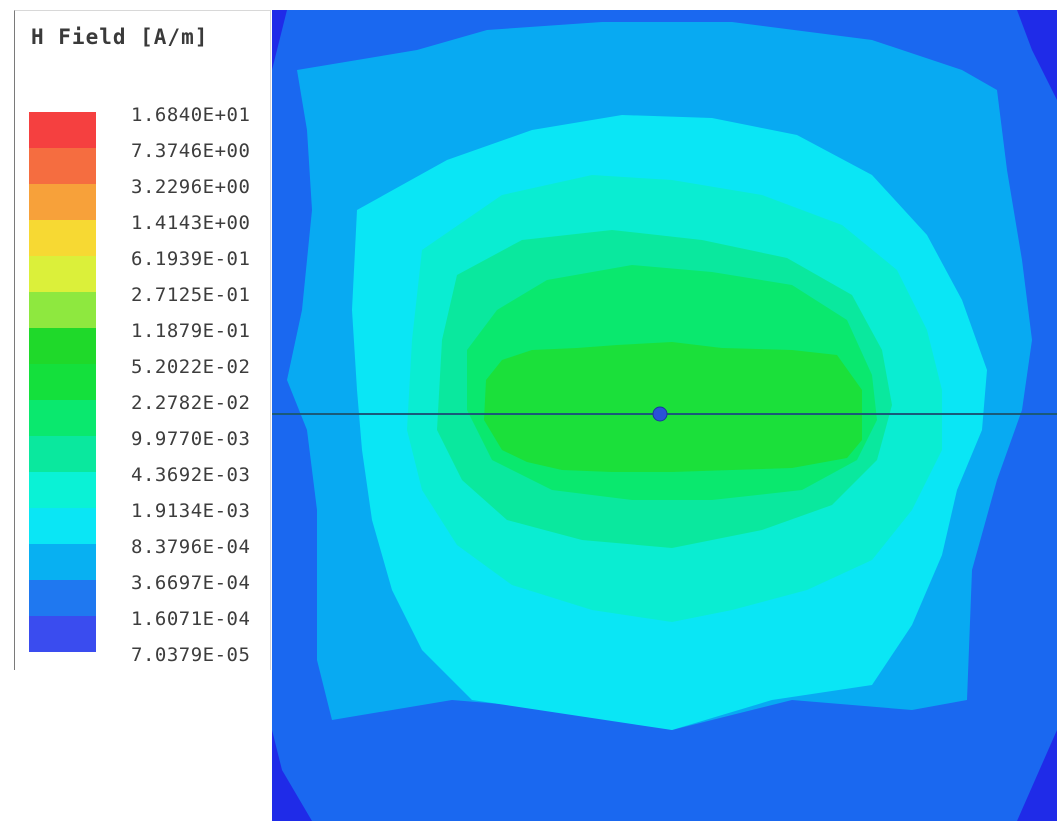 The image size is (1061, 834). Describe the element at coordinates (191, 439) in the screenshot. I see `legend-value: 9.9770E-03` at that location.